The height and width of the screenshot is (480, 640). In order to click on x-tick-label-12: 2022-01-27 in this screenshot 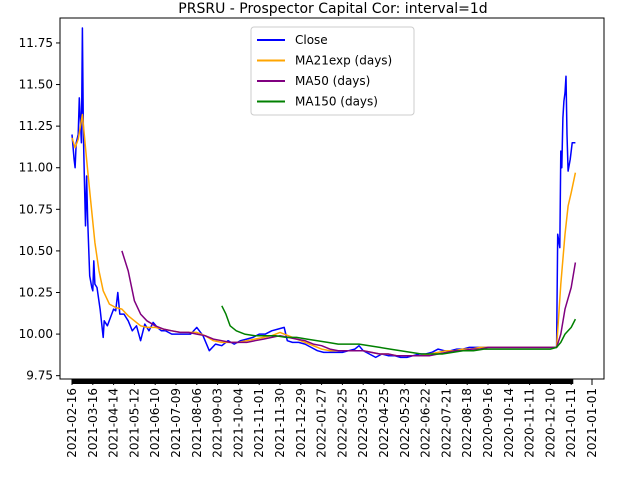, I will do `click(322, 423)`.